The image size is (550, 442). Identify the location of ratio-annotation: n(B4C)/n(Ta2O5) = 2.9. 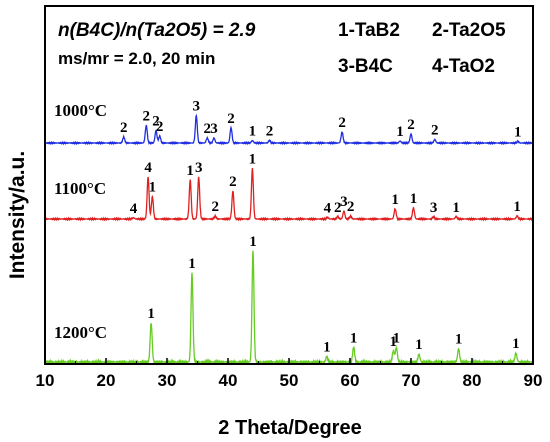
(157, 30).